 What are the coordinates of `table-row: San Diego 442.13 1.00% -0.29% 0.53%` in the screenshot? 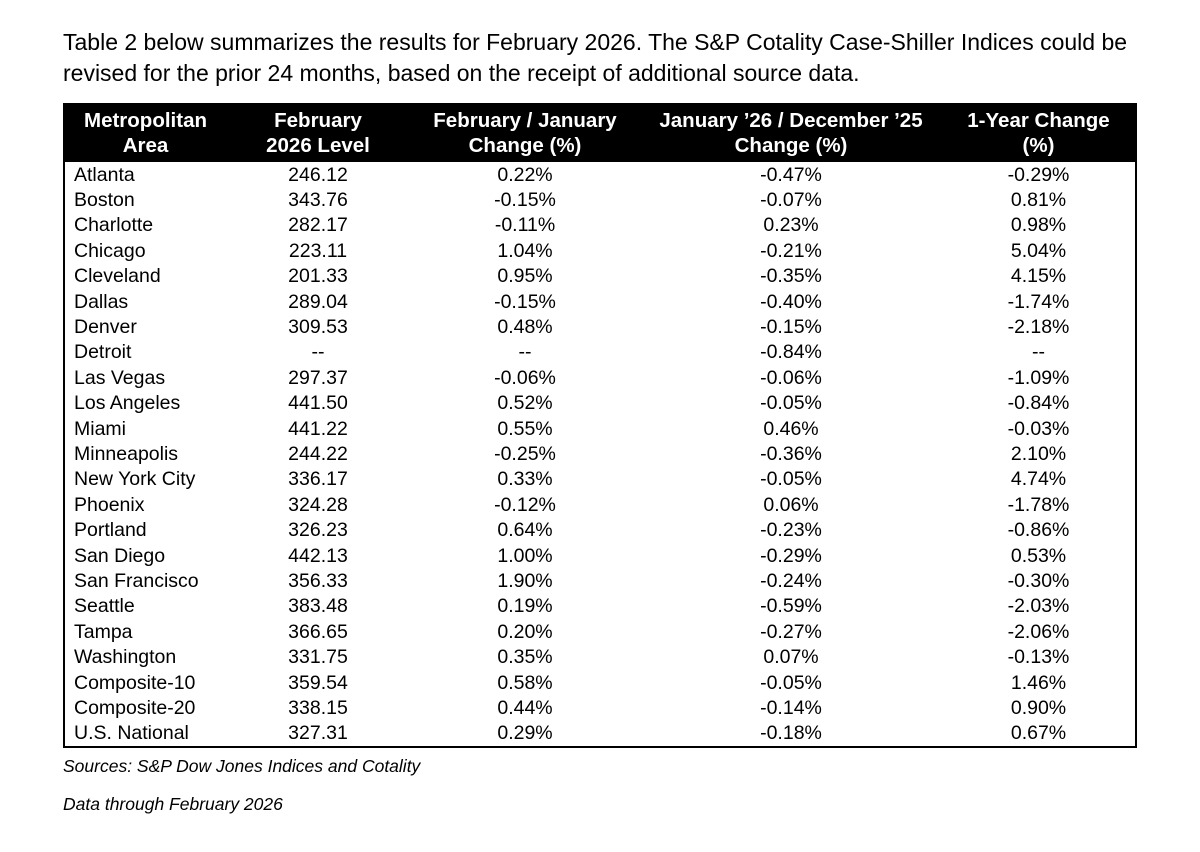 It's located at (600, 555).